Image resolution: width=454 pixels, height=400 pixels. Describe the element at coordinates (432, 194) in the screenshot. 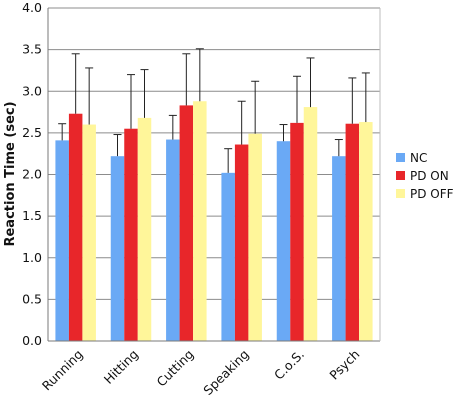

I see `legend-label: PD OFF` at that location.